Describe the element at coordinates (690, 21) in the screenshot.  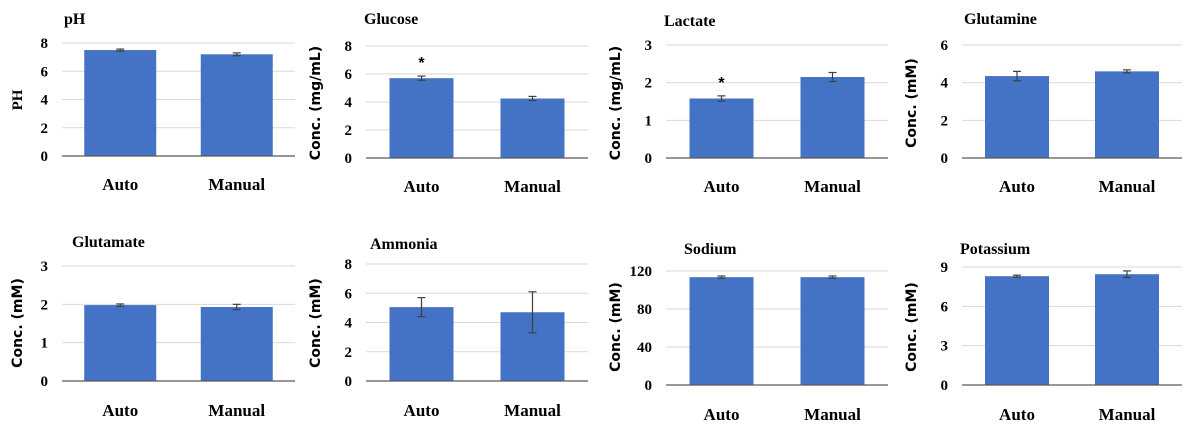
I see `chart-title: Lactate` at that location.